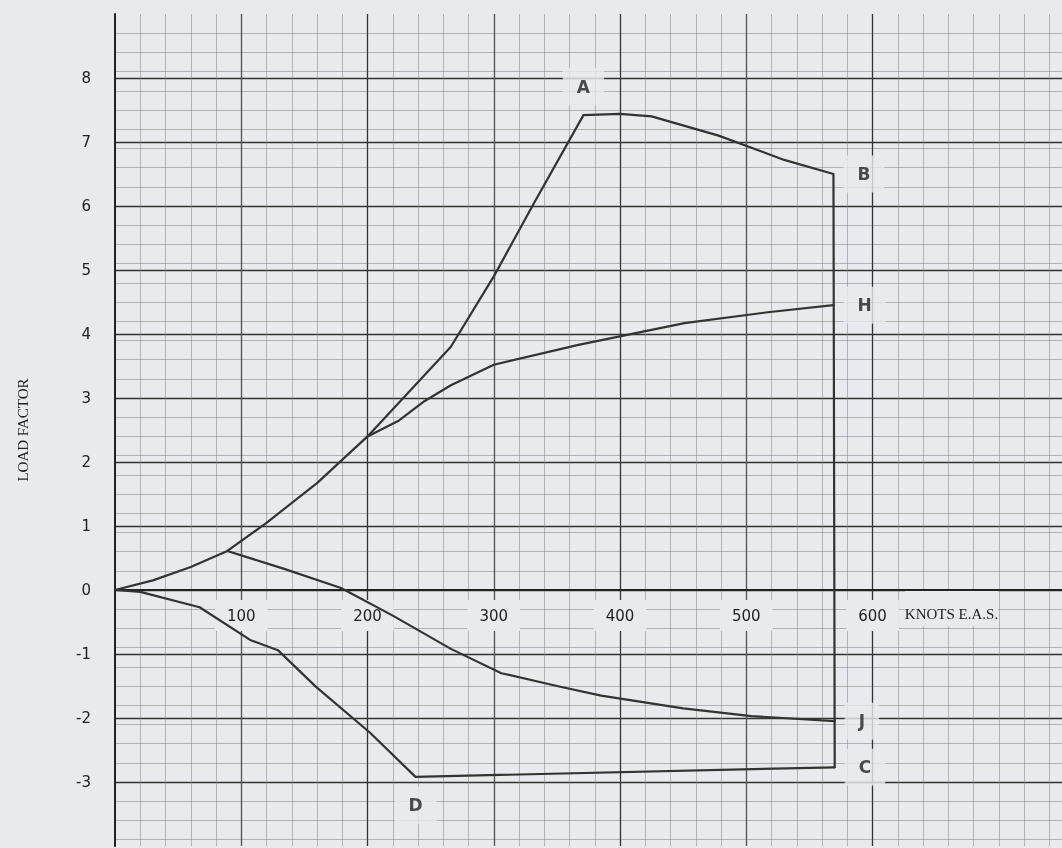 The width and height of the screenshot is (1062, 848). Describe the element at coordinates (746, 615) in the screenshot. I see `x-tick-label: 500` at that location.